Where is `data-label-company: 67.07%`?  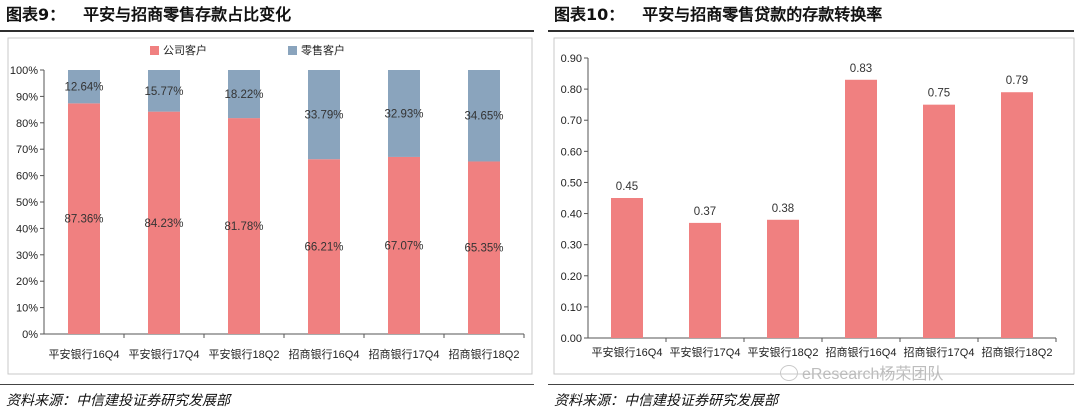
data-label-company: 67.07% is located at coordinates (403, 246).